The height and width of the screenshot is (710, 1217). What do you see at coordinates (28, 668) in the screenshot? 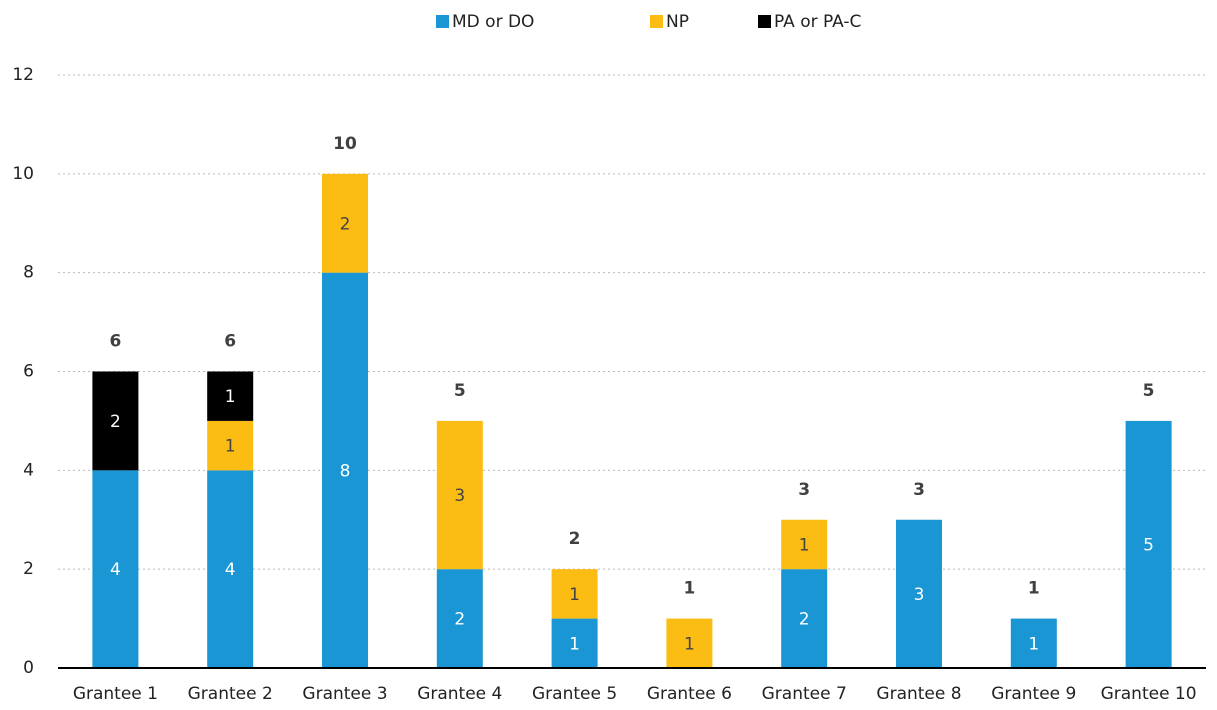
I see `y-tick-label: 0` at bounding box center [28, 668].